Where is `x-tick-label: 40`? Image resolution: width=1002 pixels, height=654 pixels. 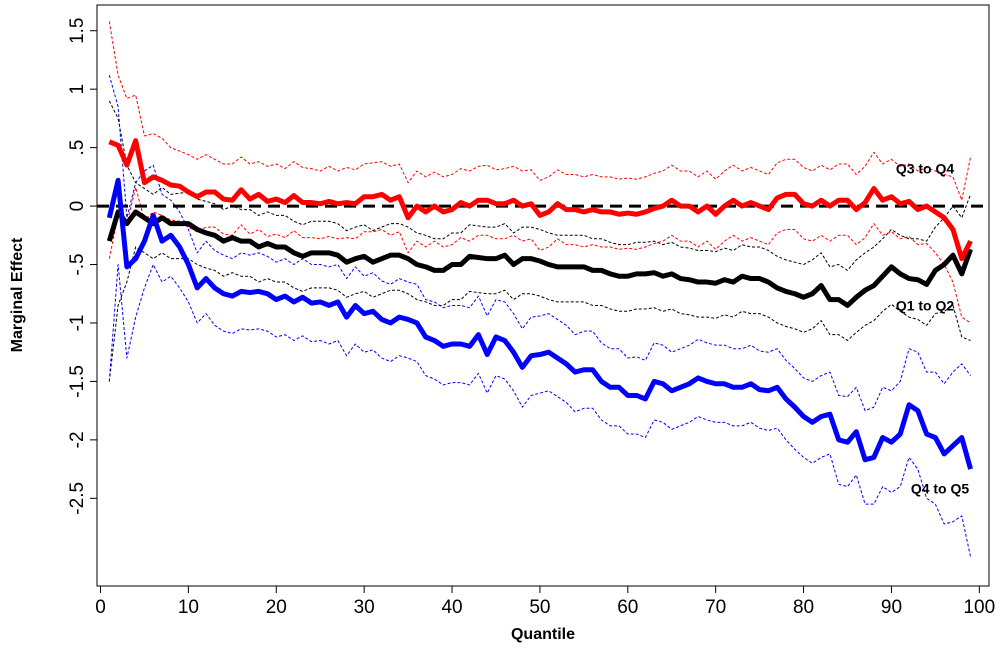 x-tick-label: 40 is located at coordinates (451, 607).